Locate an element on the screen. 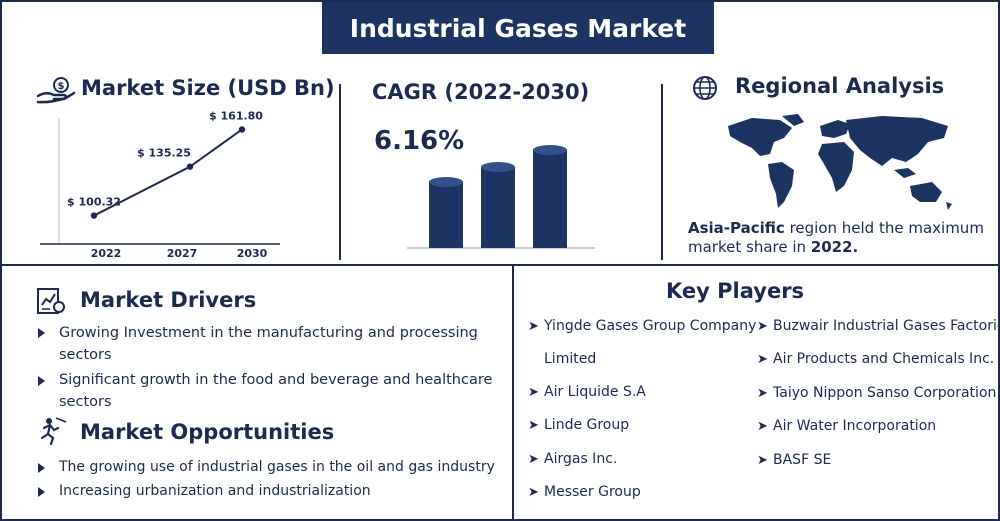 The height and width of the screenshot is (521, 1000). horizontal-divider is located at coordinates (500, 265).